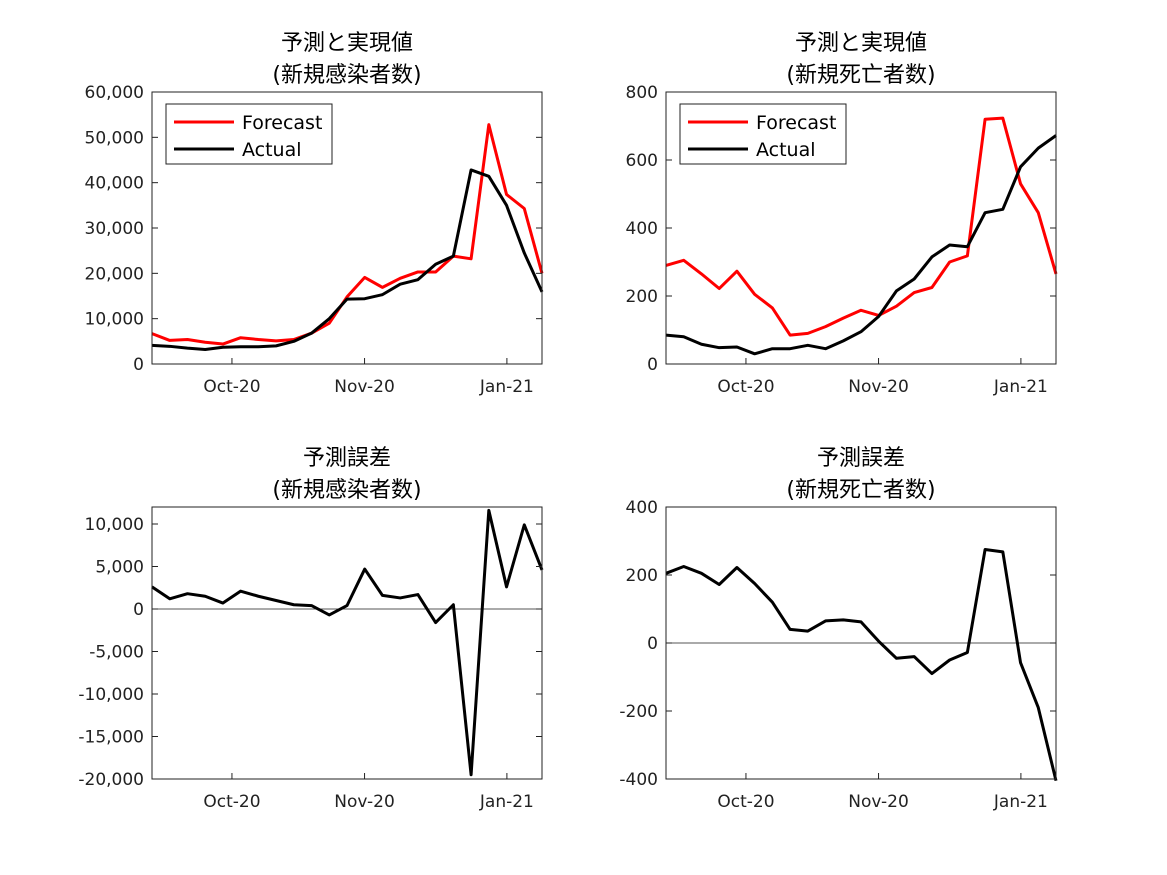  What do you see at coordinates (638, 712) in the screenshot?
I see `y-tick-label: -200` at bounding box center [638, 712].